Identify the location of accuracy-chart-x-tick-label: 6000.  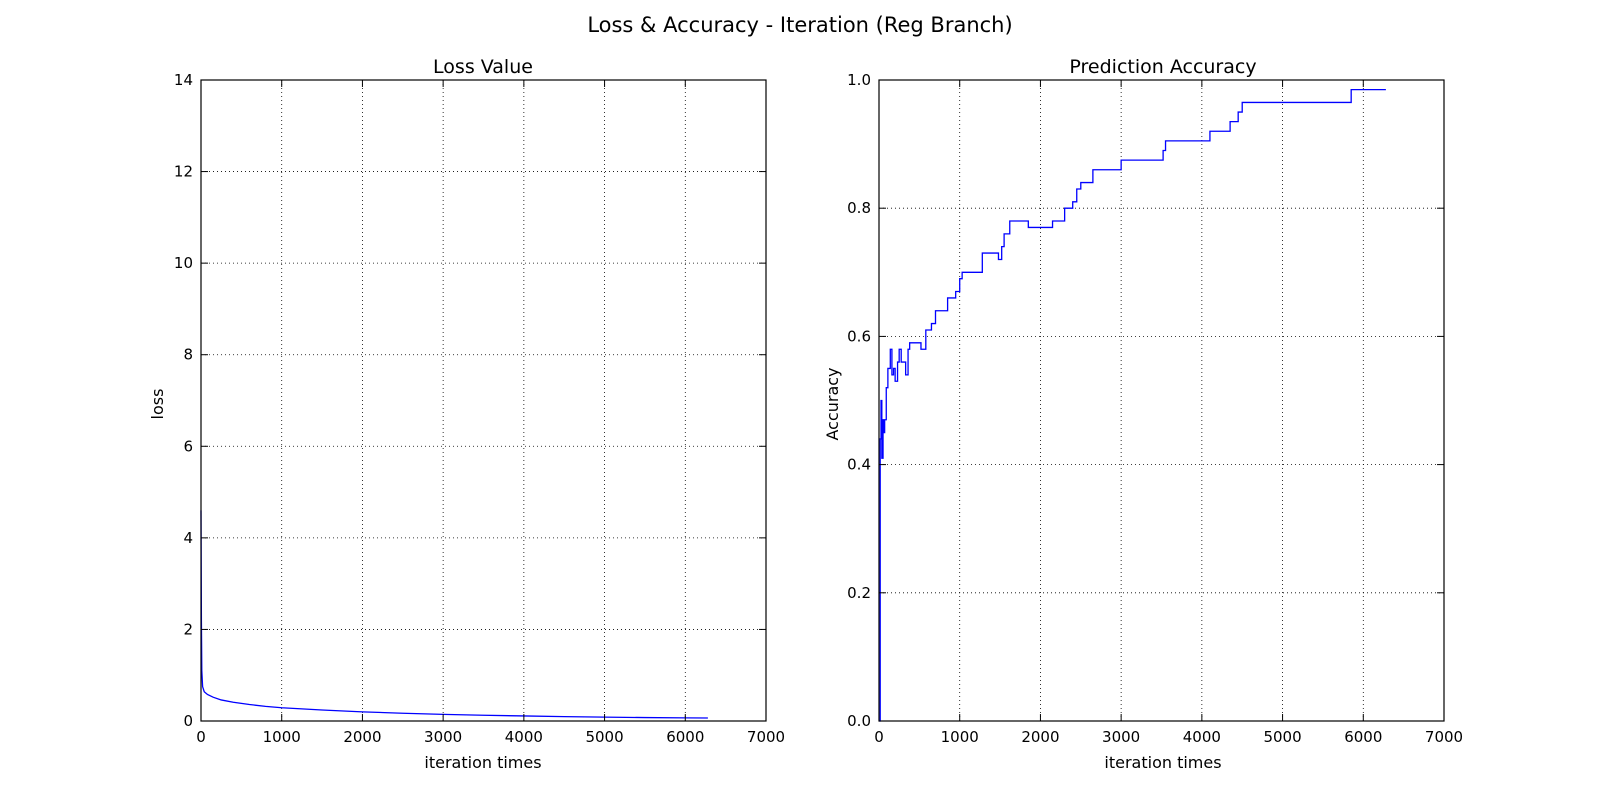
(1363, 737).